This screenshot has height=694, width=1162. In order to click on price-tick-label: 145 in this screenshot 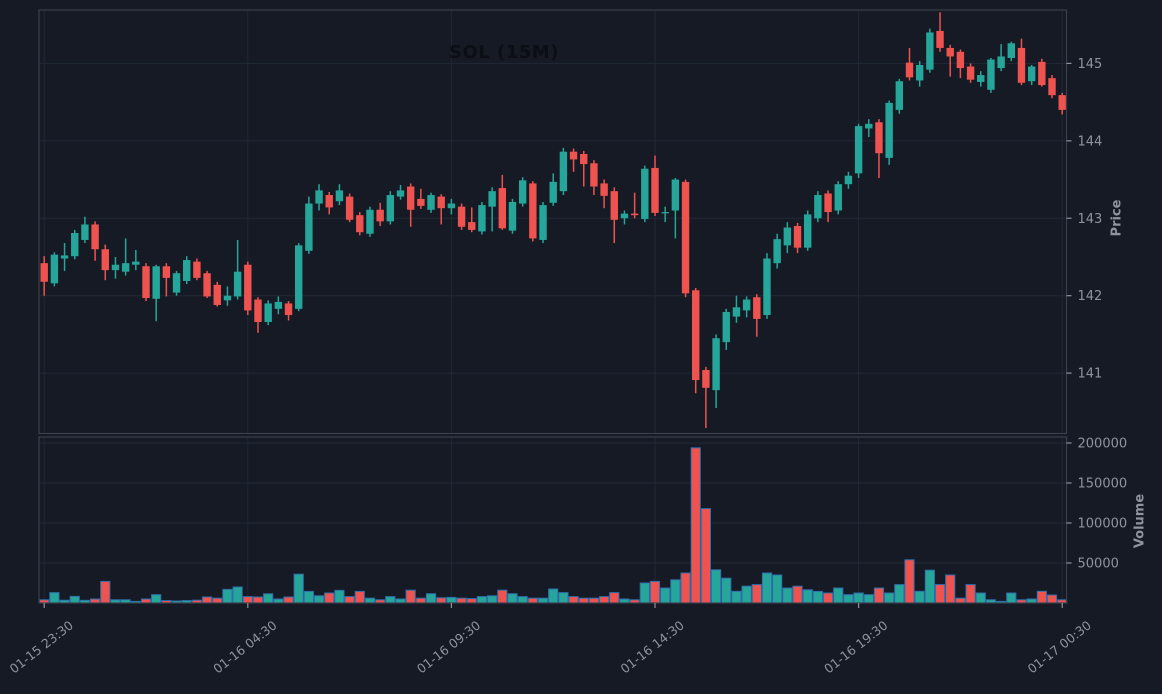, I will do `click(1090, 64)`.